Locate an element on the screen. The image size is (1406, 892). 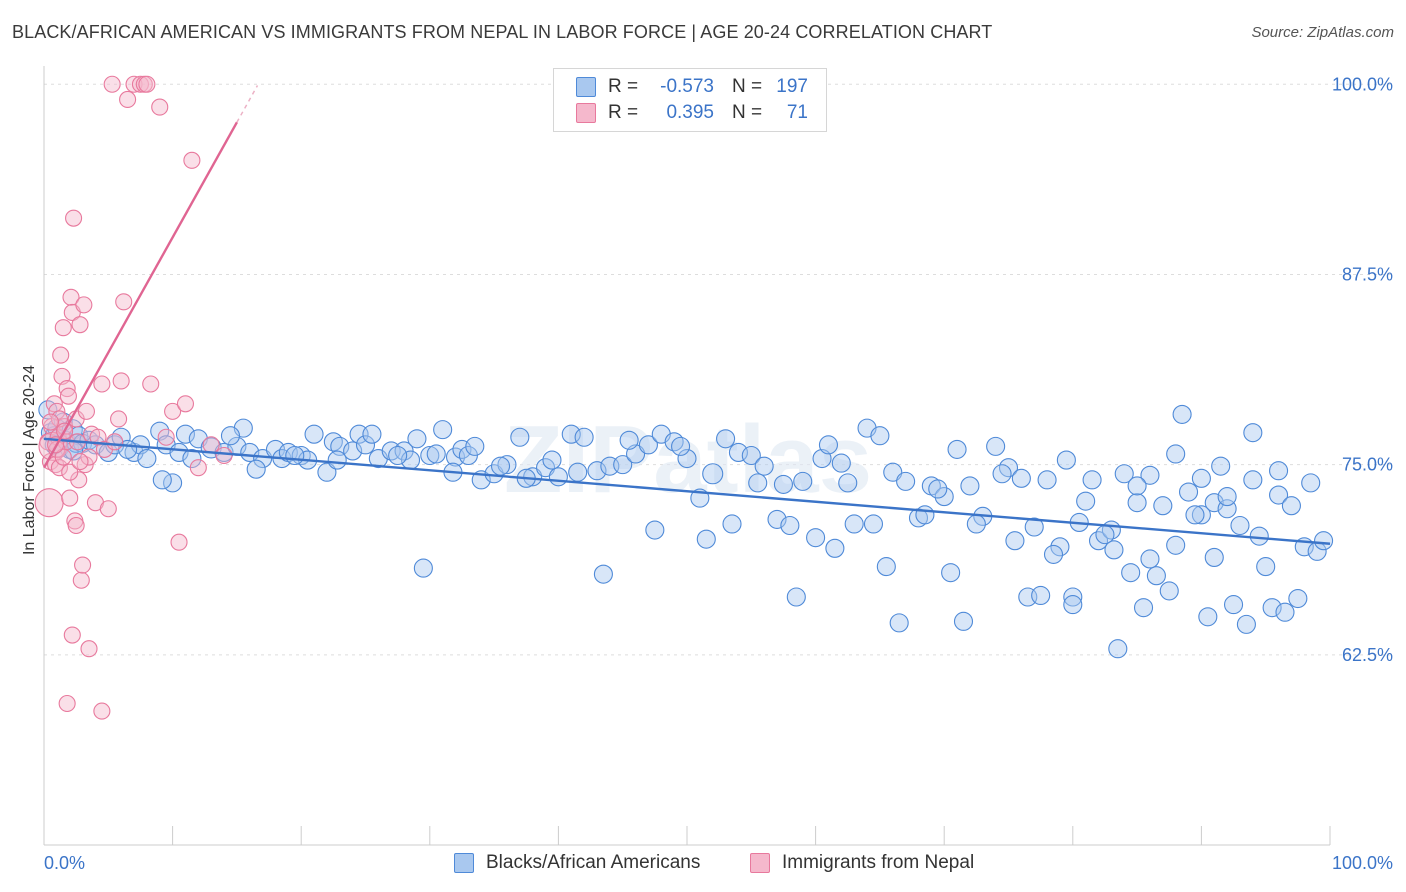
trend-line-blacks is located at coordinates (687, 491).